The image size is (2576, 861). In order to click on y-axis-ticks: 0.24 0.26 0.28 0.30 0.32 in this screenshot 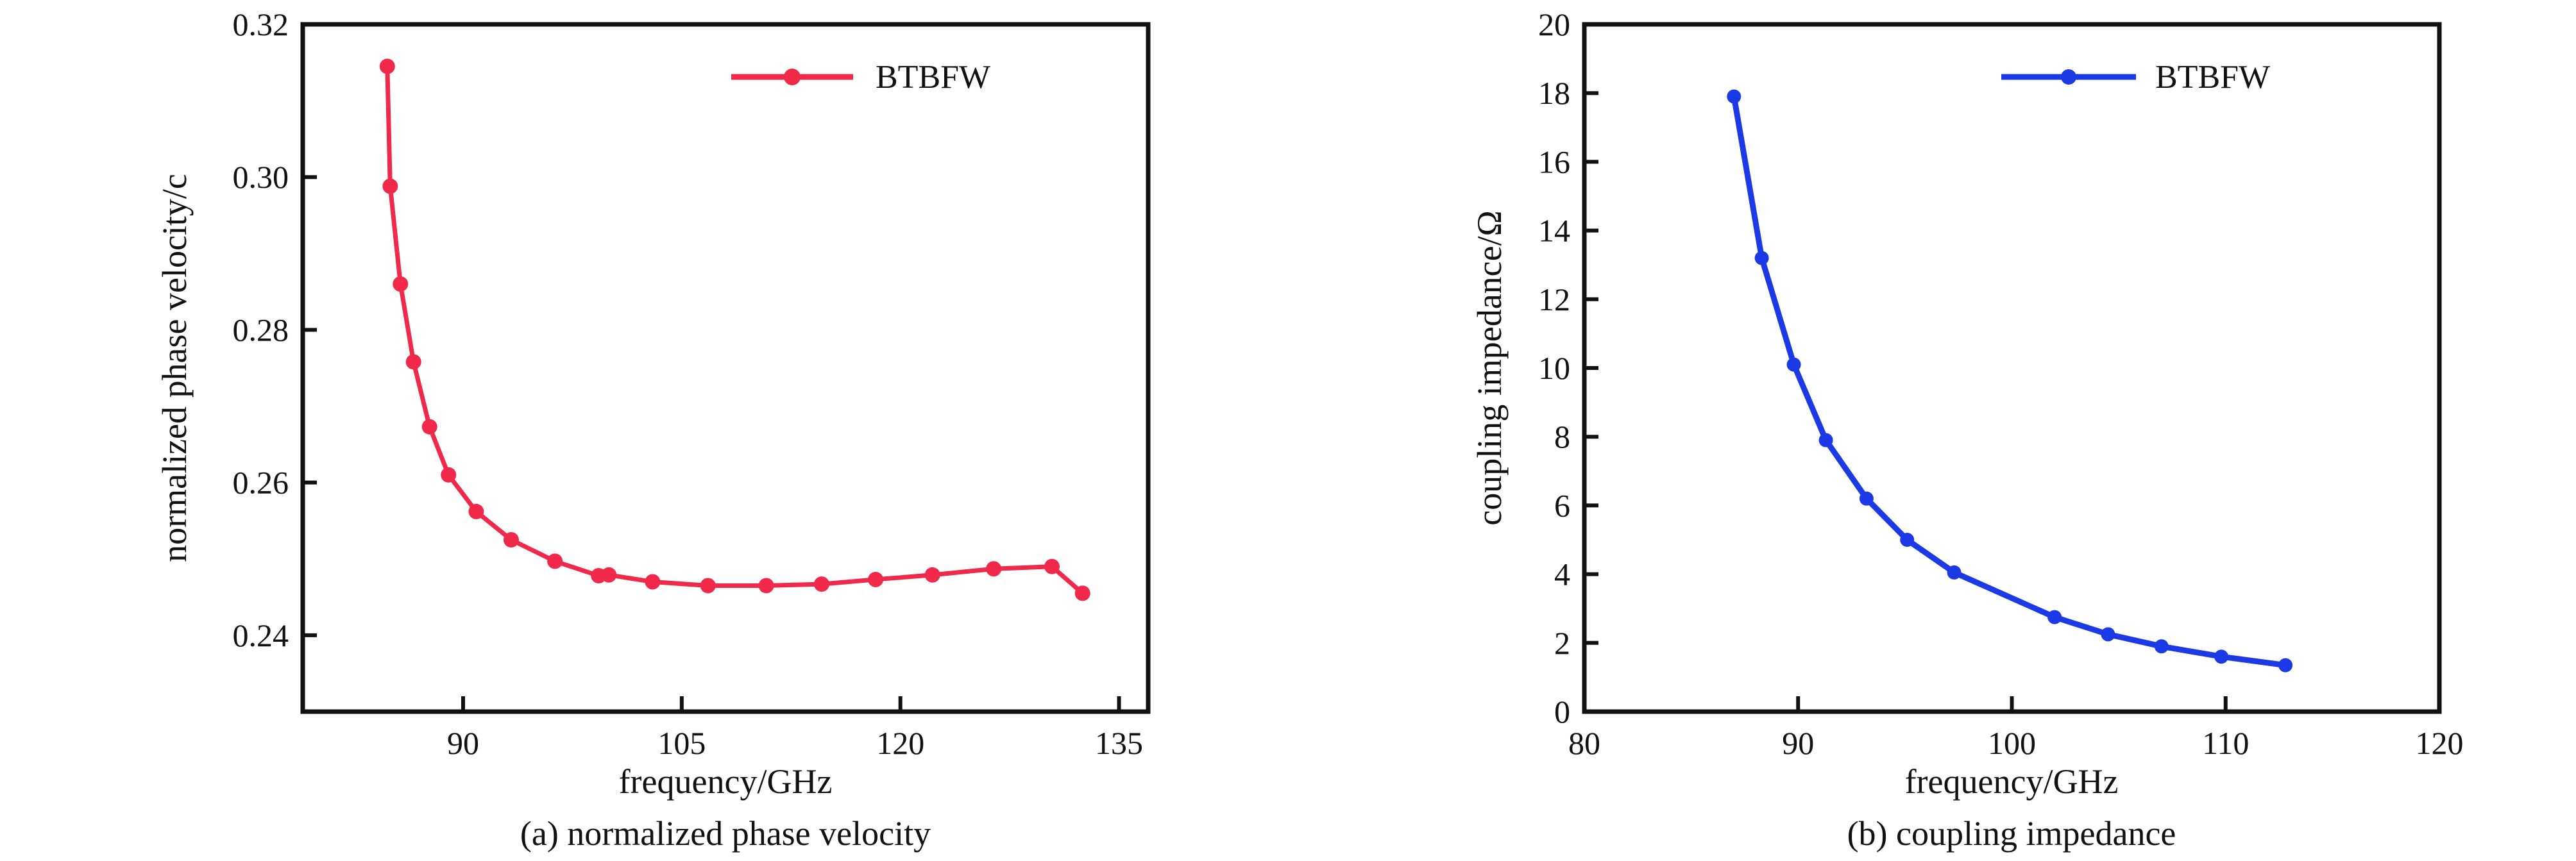, I will do `click(275, 330)`.